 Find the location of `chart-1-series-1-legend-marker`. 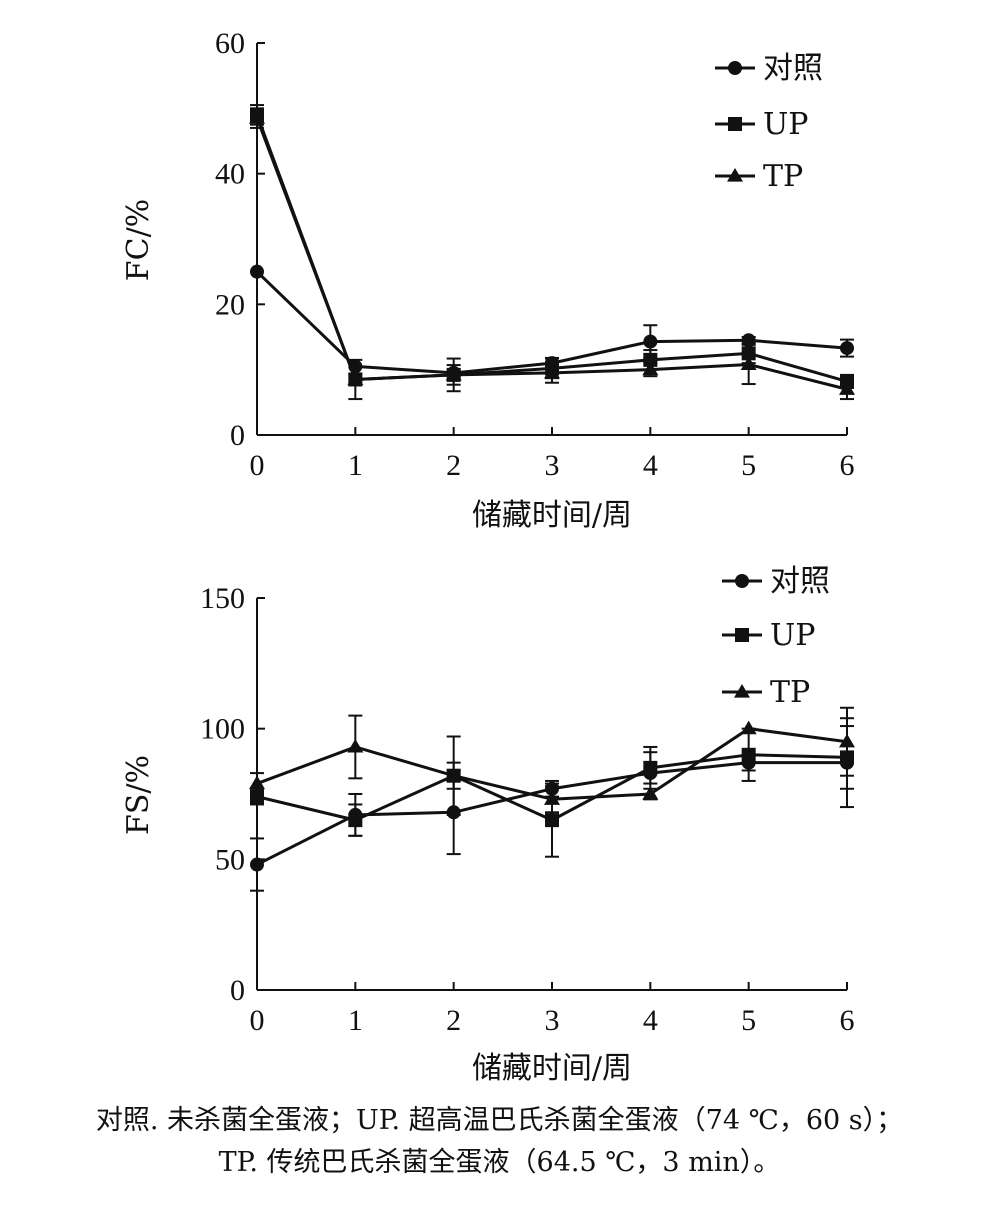

chart-1-series-1-legend-marker is located at coordinates (735, 68).